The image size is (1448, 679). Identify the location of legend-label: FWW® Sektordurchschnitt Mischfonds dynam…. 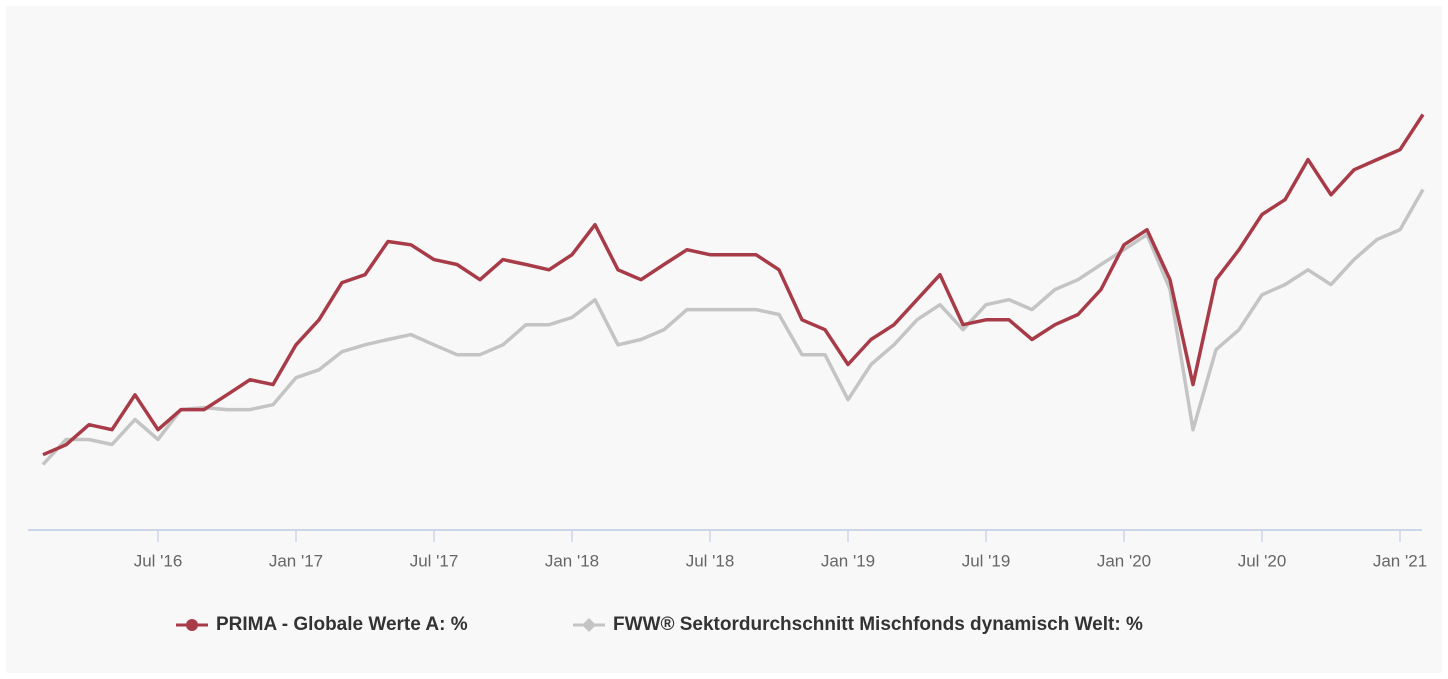
(878, 624).